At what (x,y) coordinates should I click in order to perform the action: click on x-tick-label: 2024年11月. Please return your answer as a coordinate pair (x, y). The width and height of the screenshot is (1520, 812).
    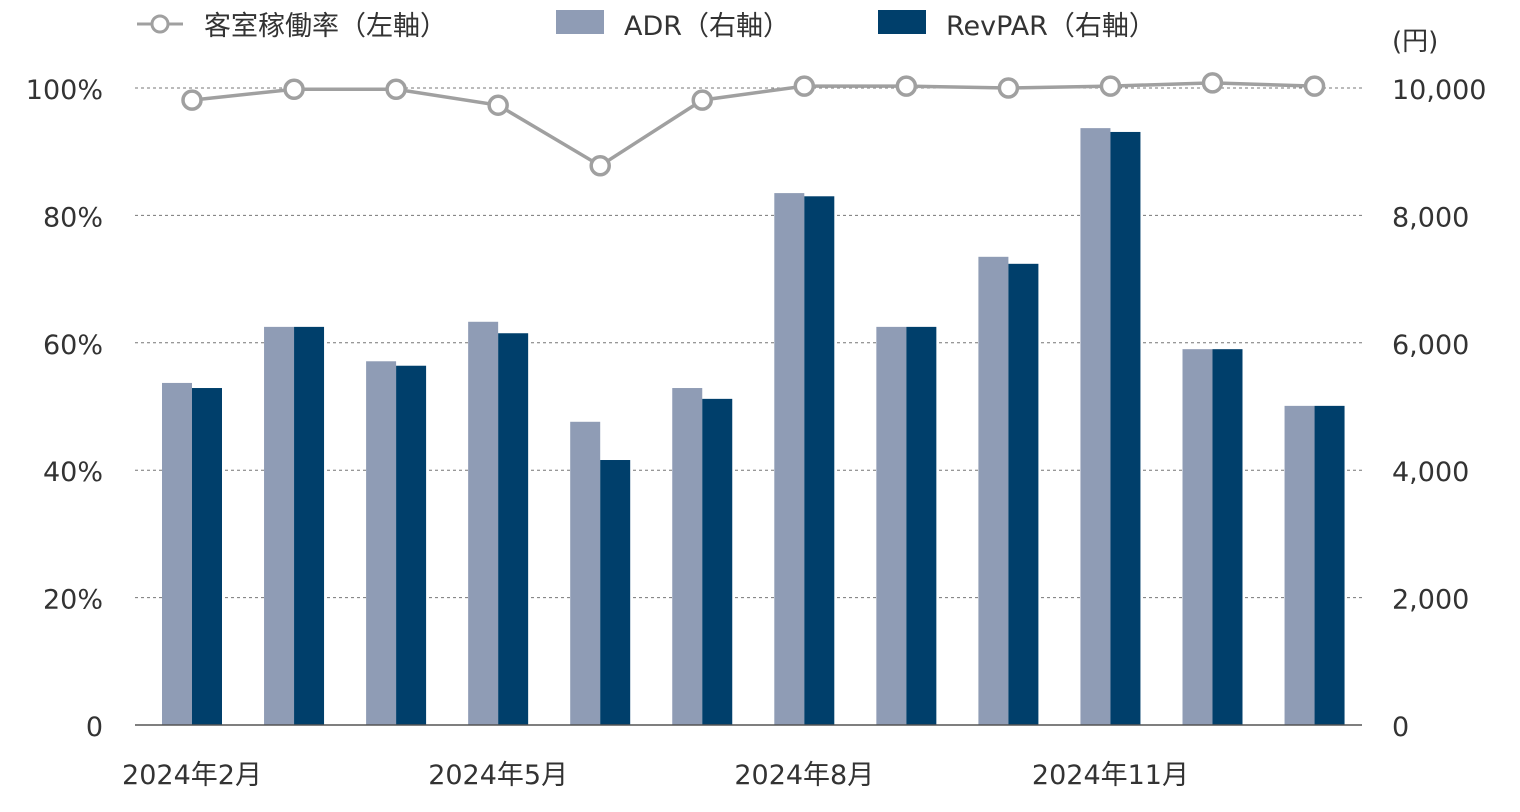
    Looking at the image, I should click on (1110, 775).